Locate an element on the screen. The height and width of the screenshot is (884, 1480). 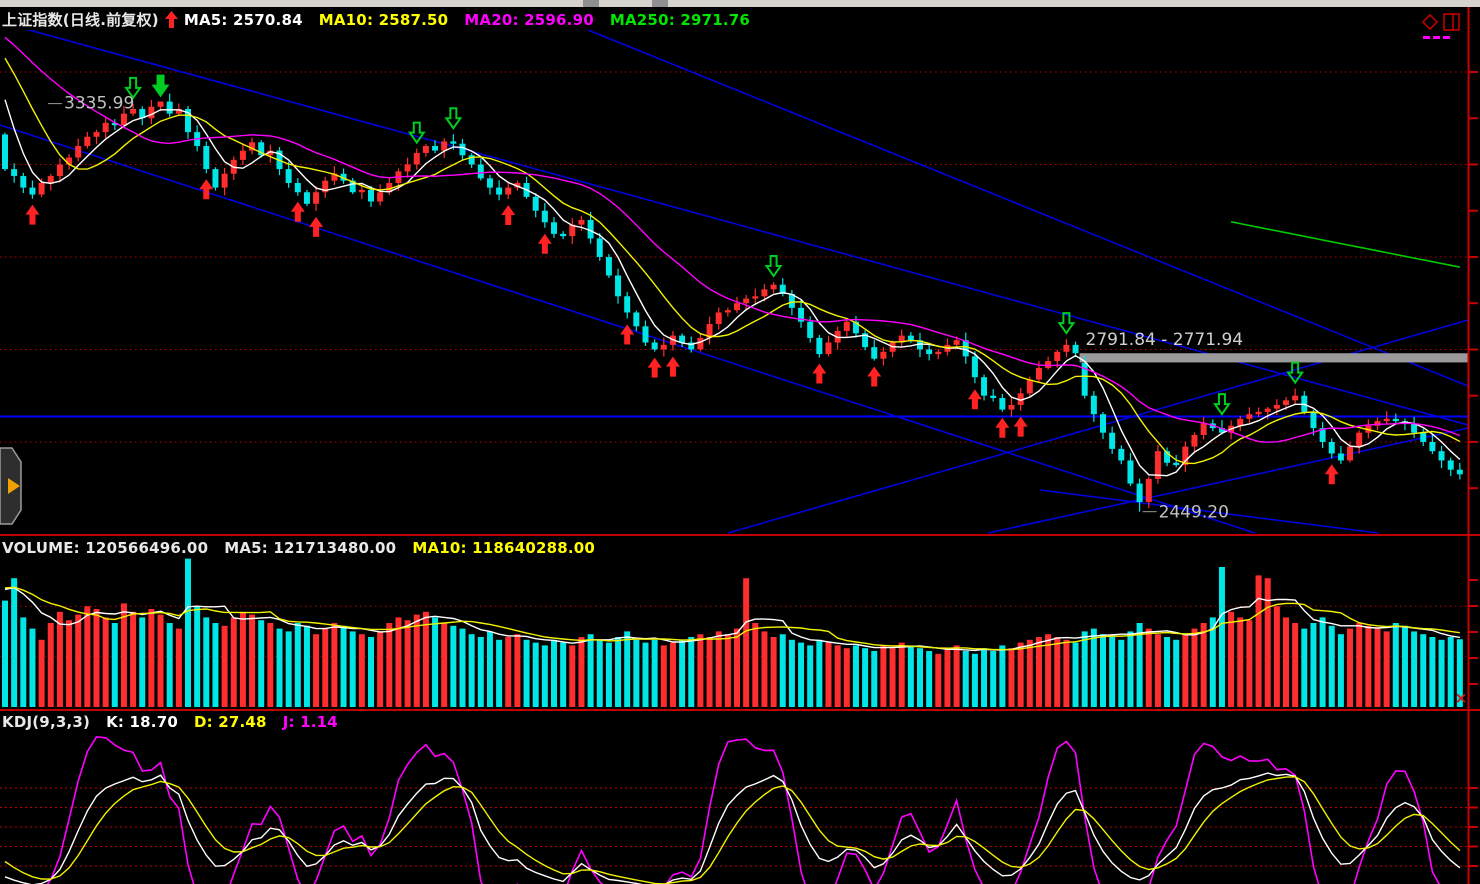
vol-ma10-value: MA10: 118640288.00 is located at coordinates (504, 548).